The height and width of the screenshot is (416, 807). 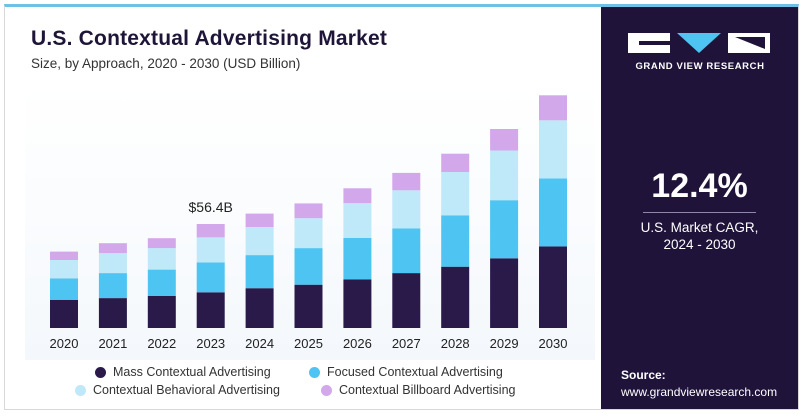 I want to click on x-tick-label: 2029, so click(x=504, y=343).